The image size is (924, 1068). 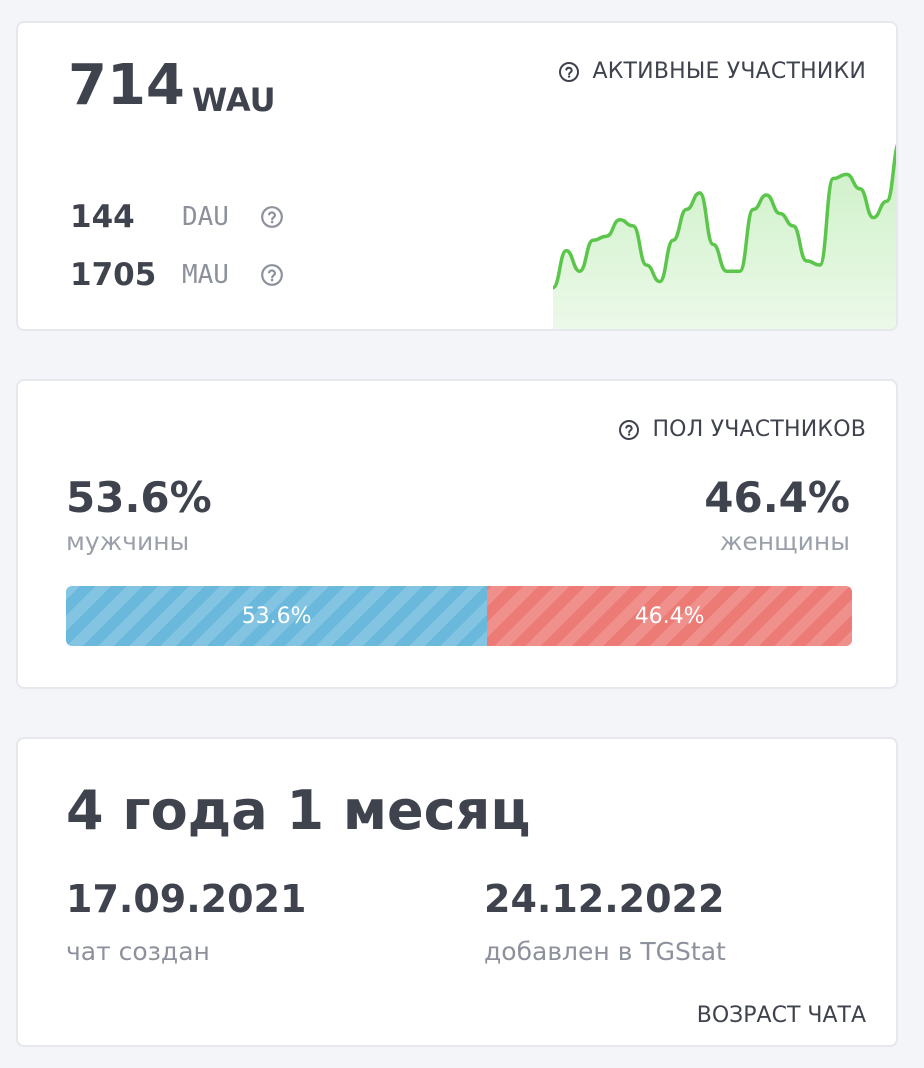 I want to click on active-participants-title: АКТИВНЫЕ УЧАСТНИКИ, so click(x=712, y=71).